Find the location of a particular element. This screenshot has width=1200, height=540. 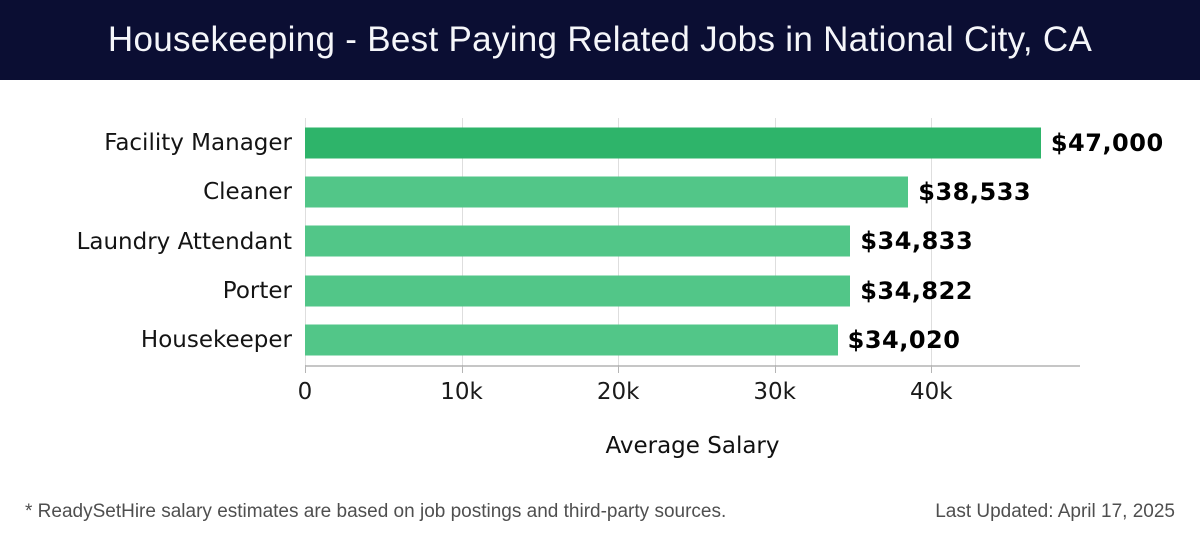

bar-value-label: $34,822 is located at coordinates (916, 290).